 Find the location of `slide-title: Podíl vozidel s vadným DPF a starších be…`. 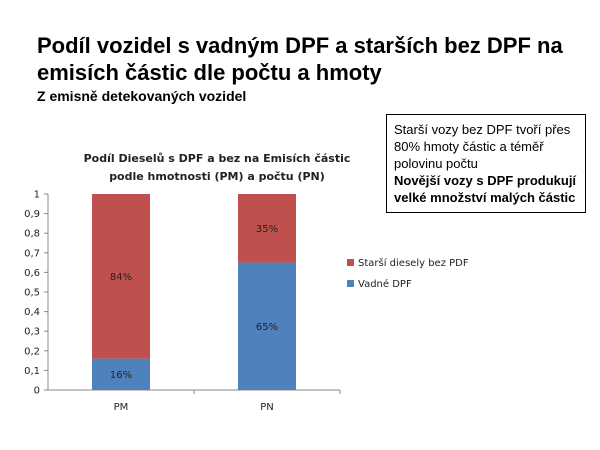

slide-title: Podíl vozidel s vadným DPF a starších be… is located at coordinates (300, 59).